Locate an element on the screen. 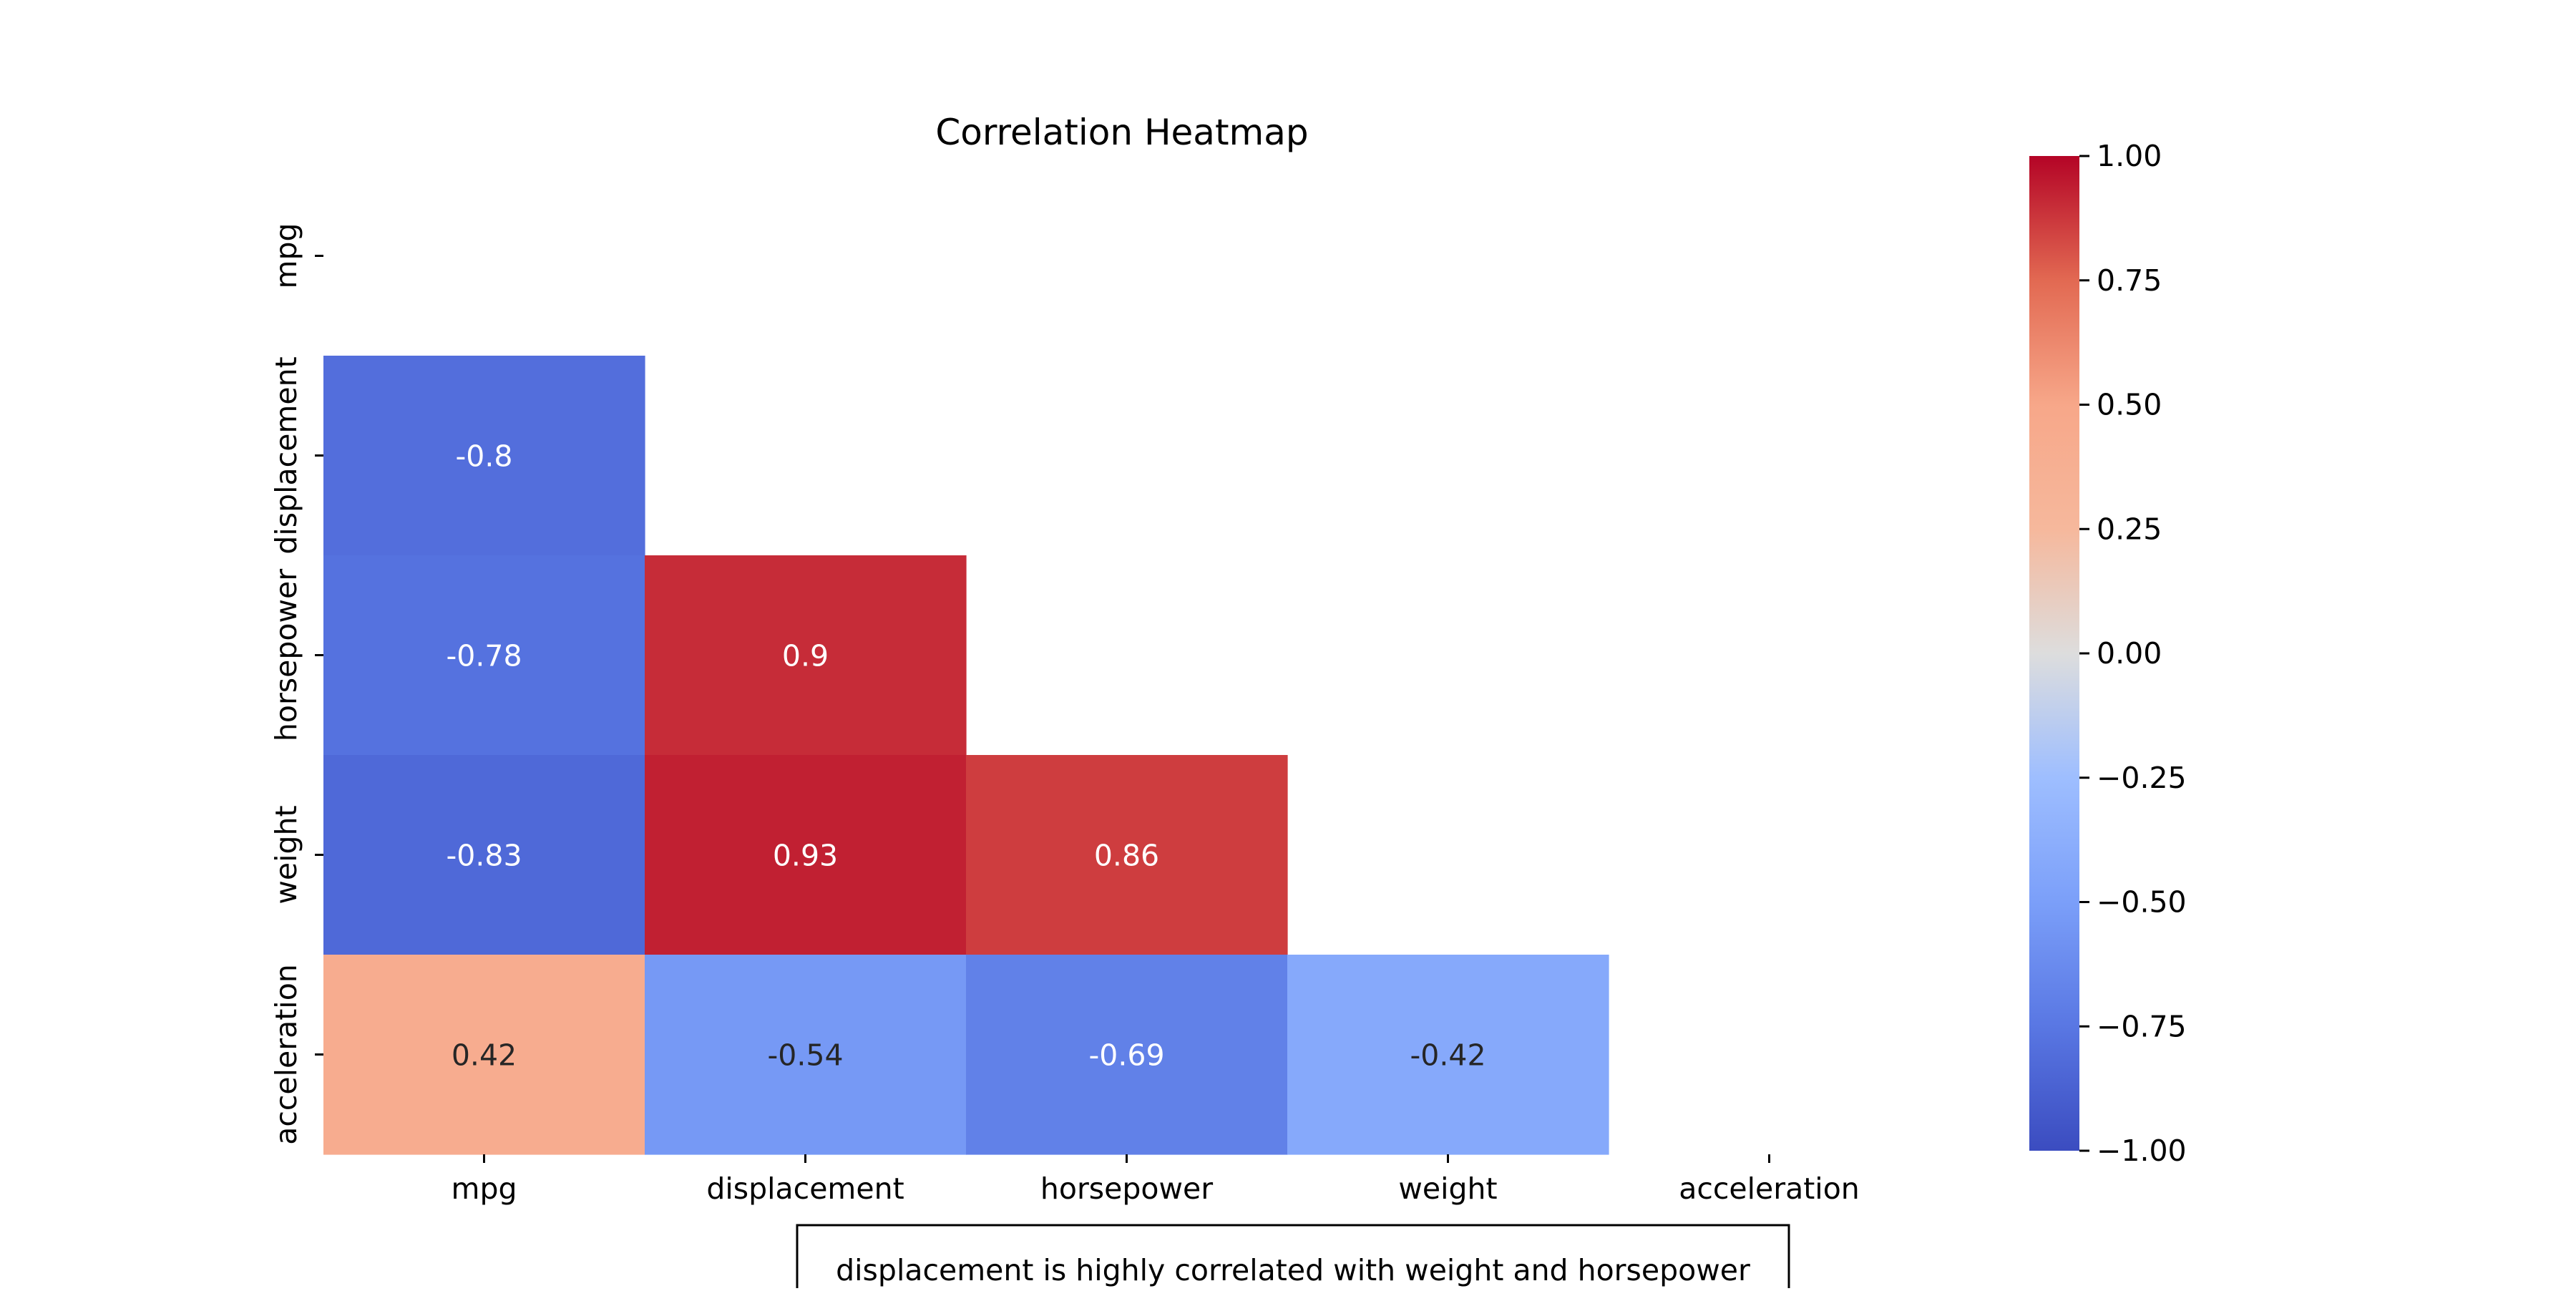 The height and width of the screenshot is (1291, 2576). cell-label-weight-displacement: 0.93 is located at coordinates (805, 856).